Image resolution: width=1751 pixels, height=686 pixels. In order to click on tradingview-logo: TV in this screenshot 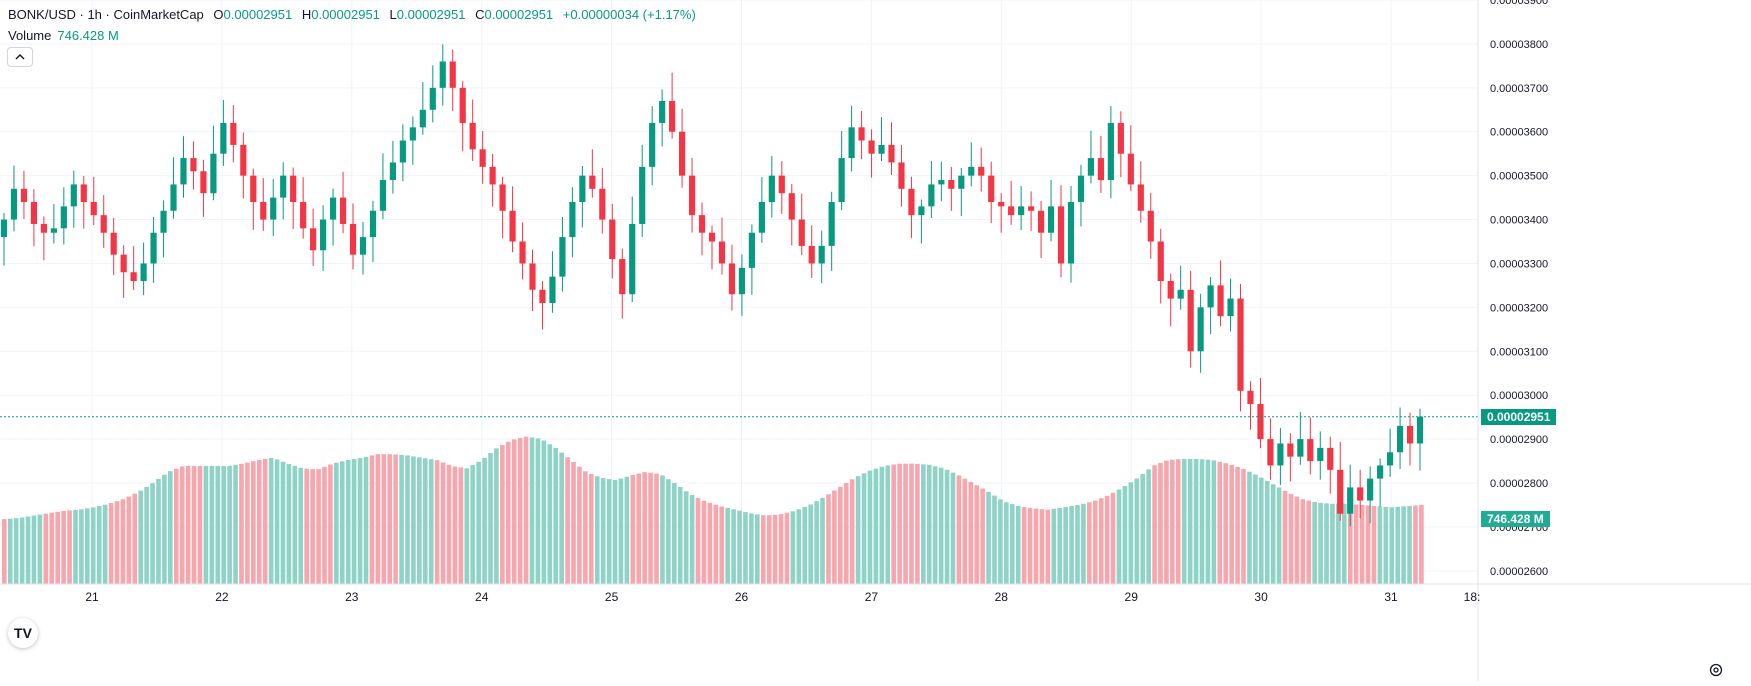, I will do `click(23, 633)`.